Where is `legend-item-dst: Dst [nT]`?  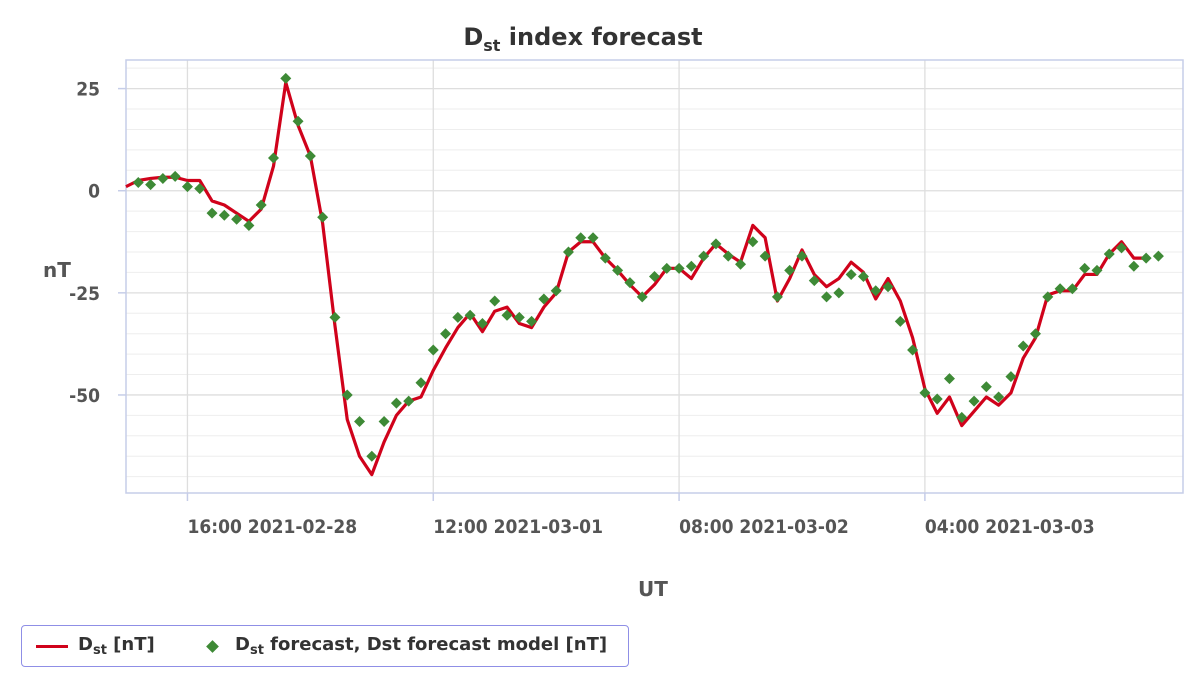 legend-item-dst: Dst [nT] is located at coordinates (95, 646).